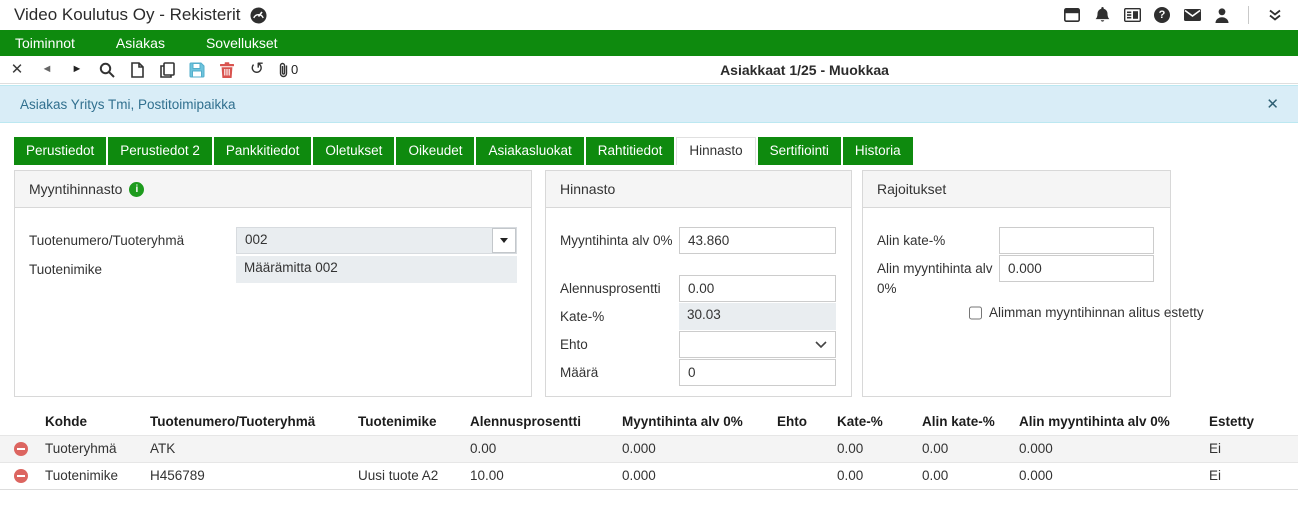  Describe the element at coordinates (682, 422) in the screenshot. I see `col-myyntihinta: Myyntihinta alv 0%` at that location.